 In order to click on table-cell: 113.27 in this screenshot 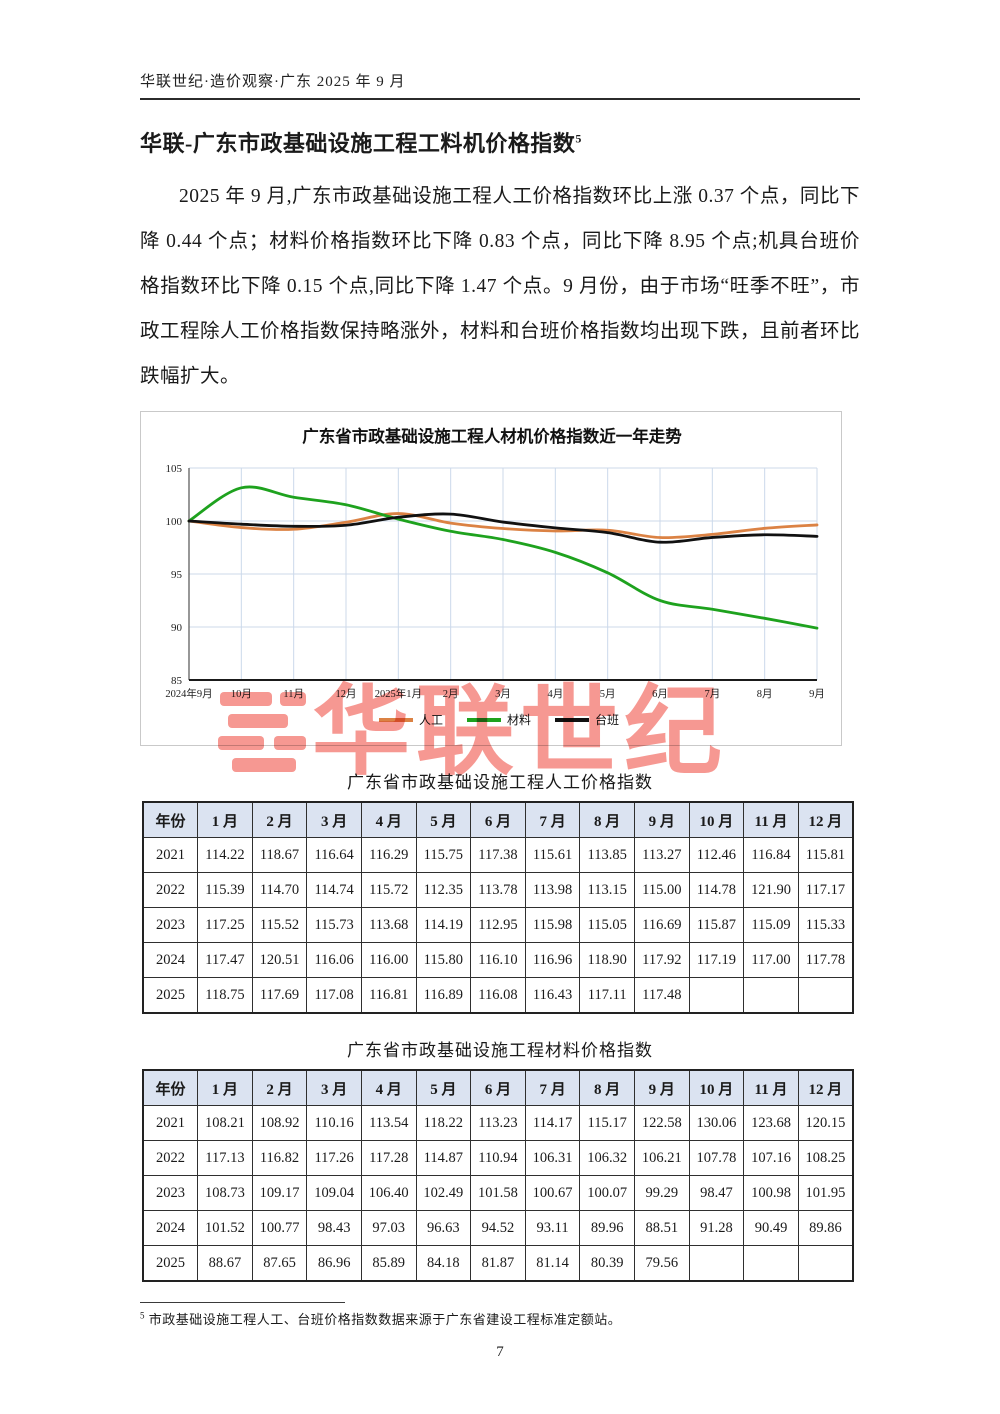, I will do `click(661, 855)`.